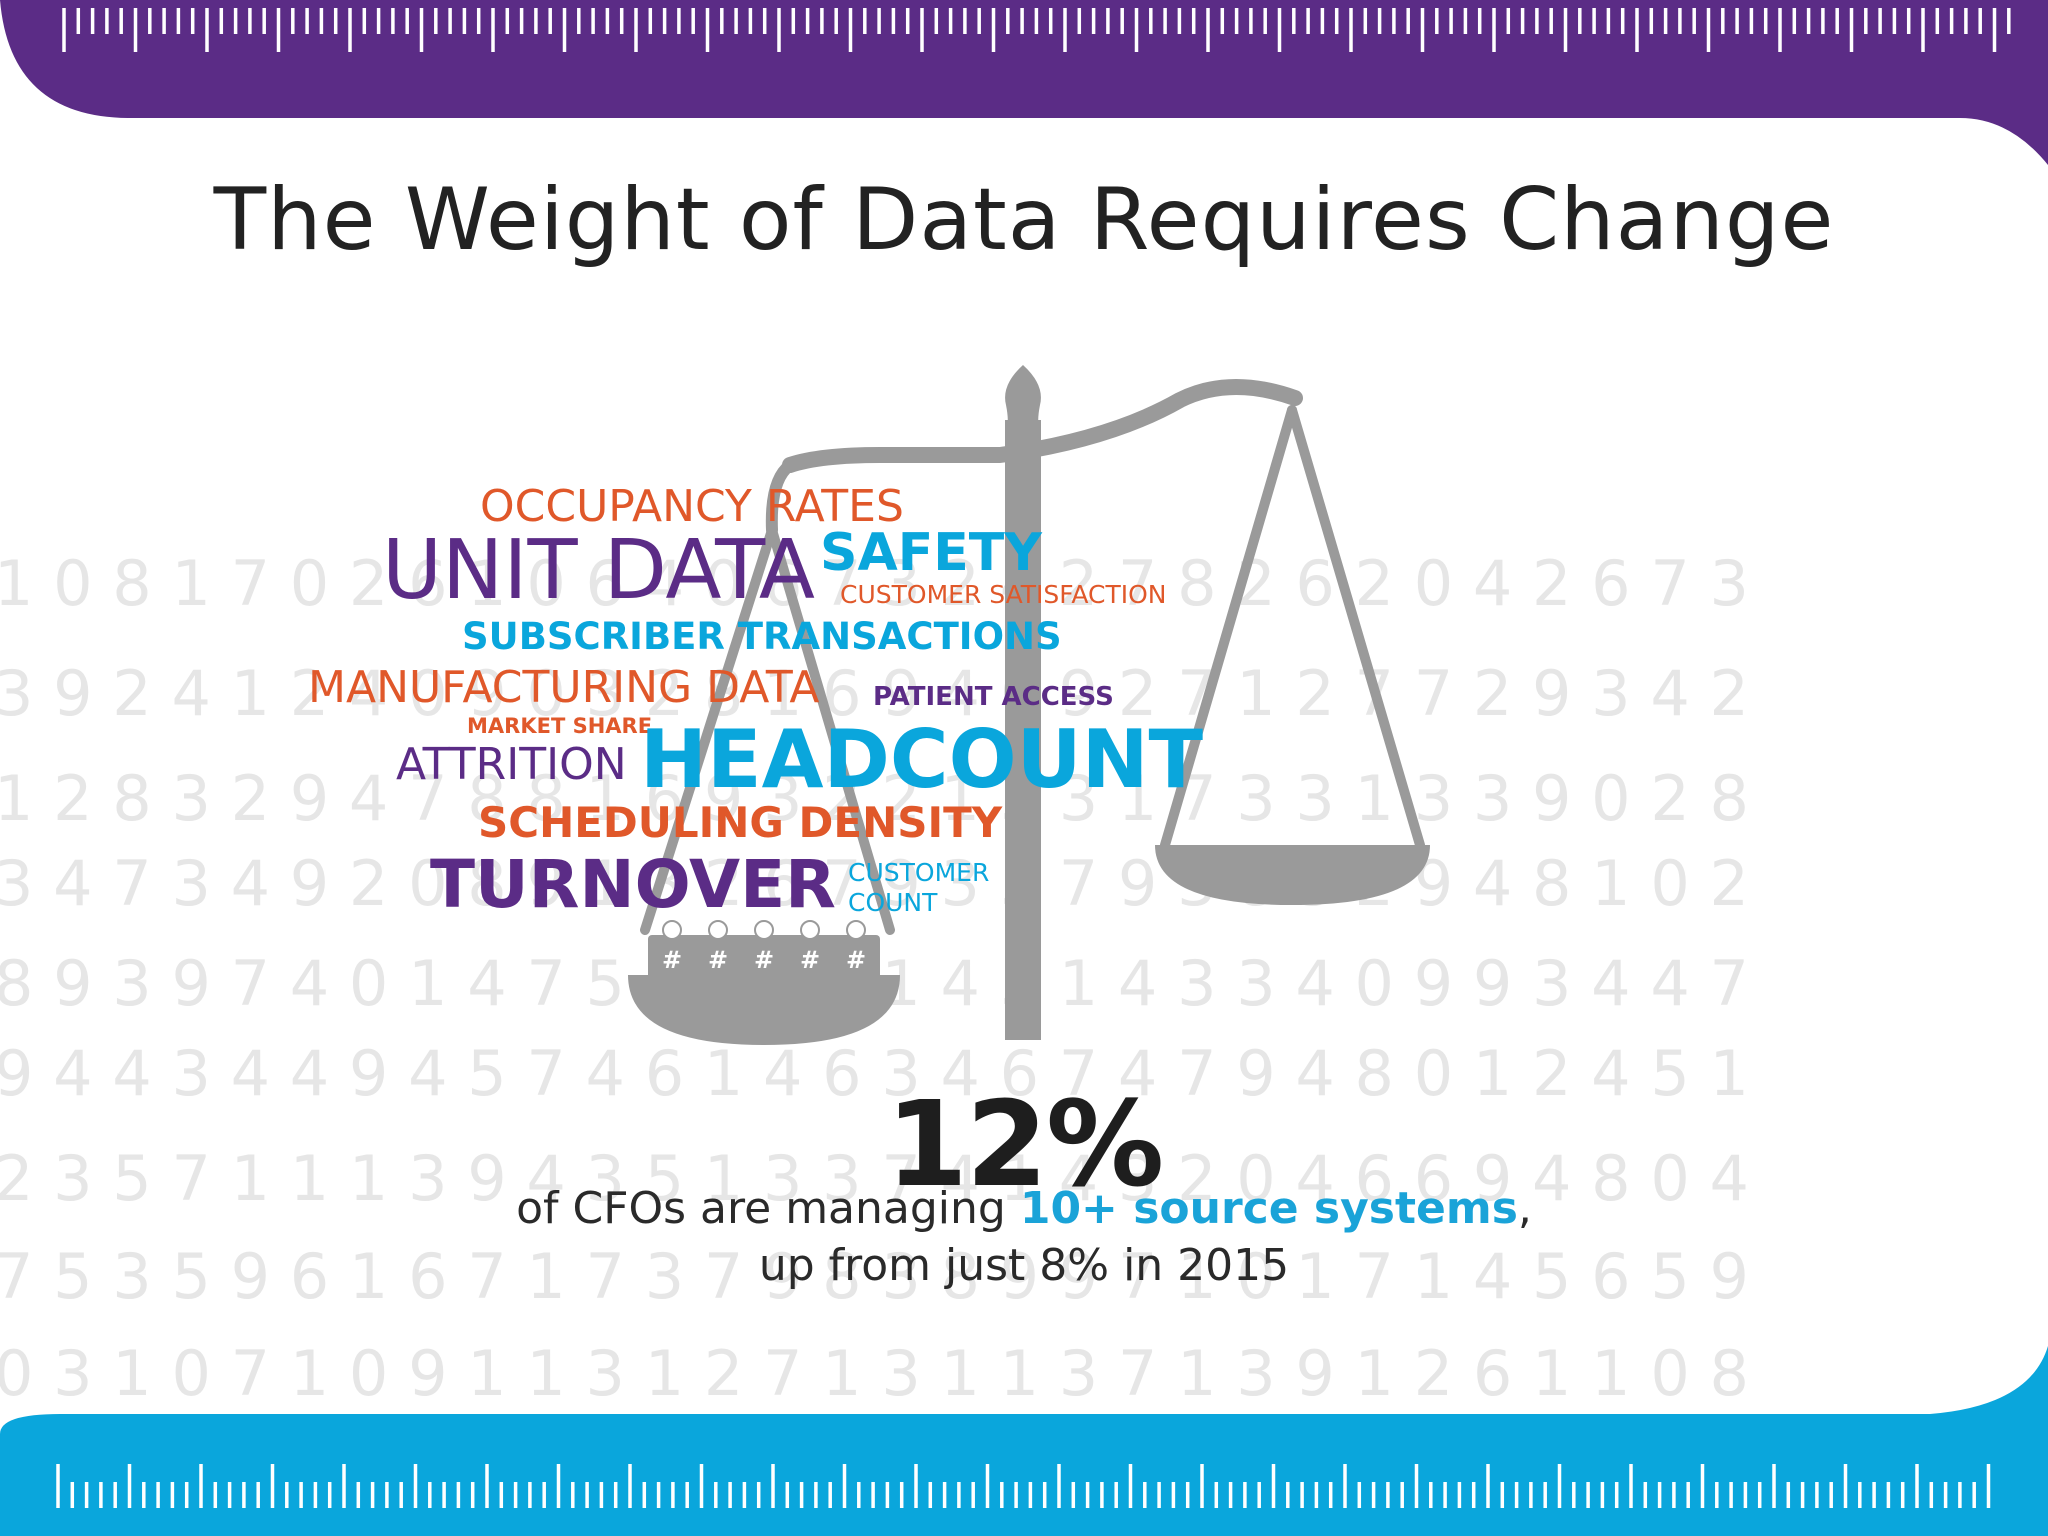  What do you see at coordinates (740, 822) in the screenshot?
I see `word-cloud-term: SCHEDULING DENSITY` at bounding box center [740, 822].